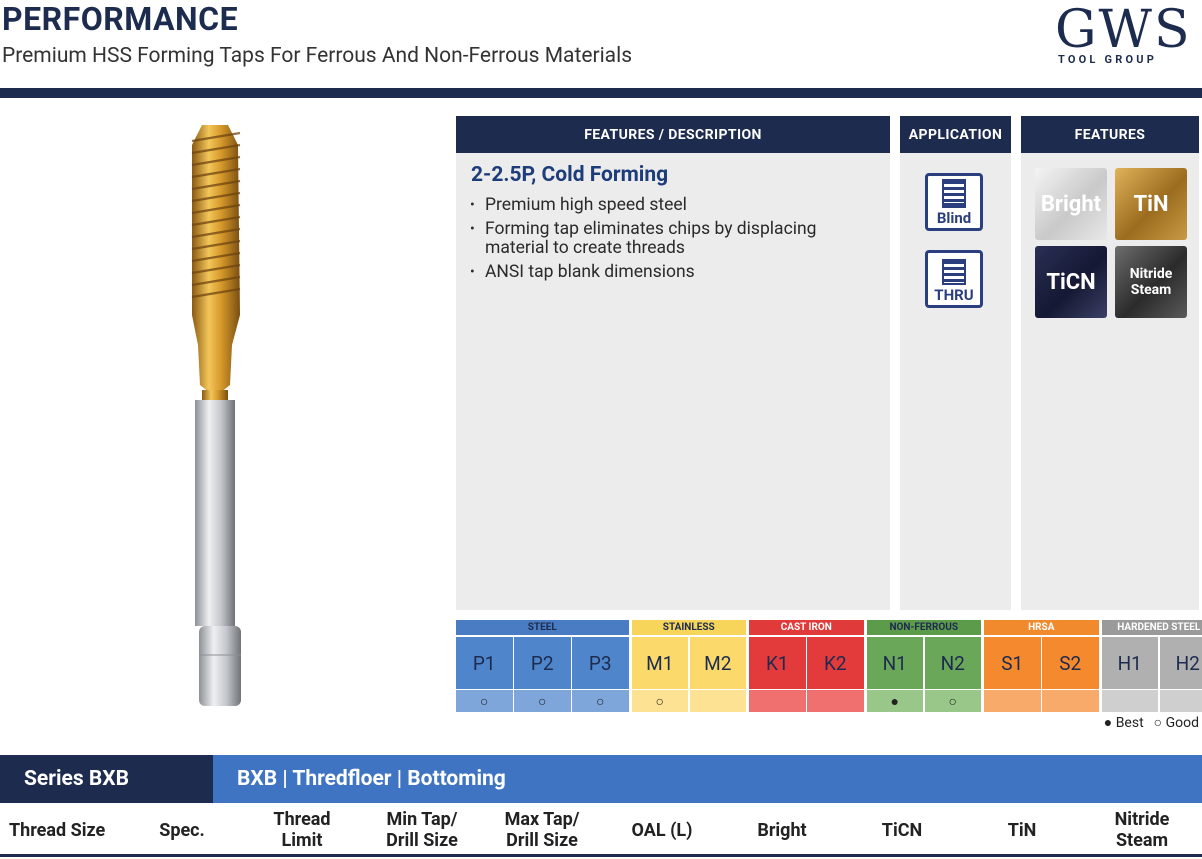  Describe the element at coordinates (777, 663) in the screenshot. I see `material-code: K1` at that location.